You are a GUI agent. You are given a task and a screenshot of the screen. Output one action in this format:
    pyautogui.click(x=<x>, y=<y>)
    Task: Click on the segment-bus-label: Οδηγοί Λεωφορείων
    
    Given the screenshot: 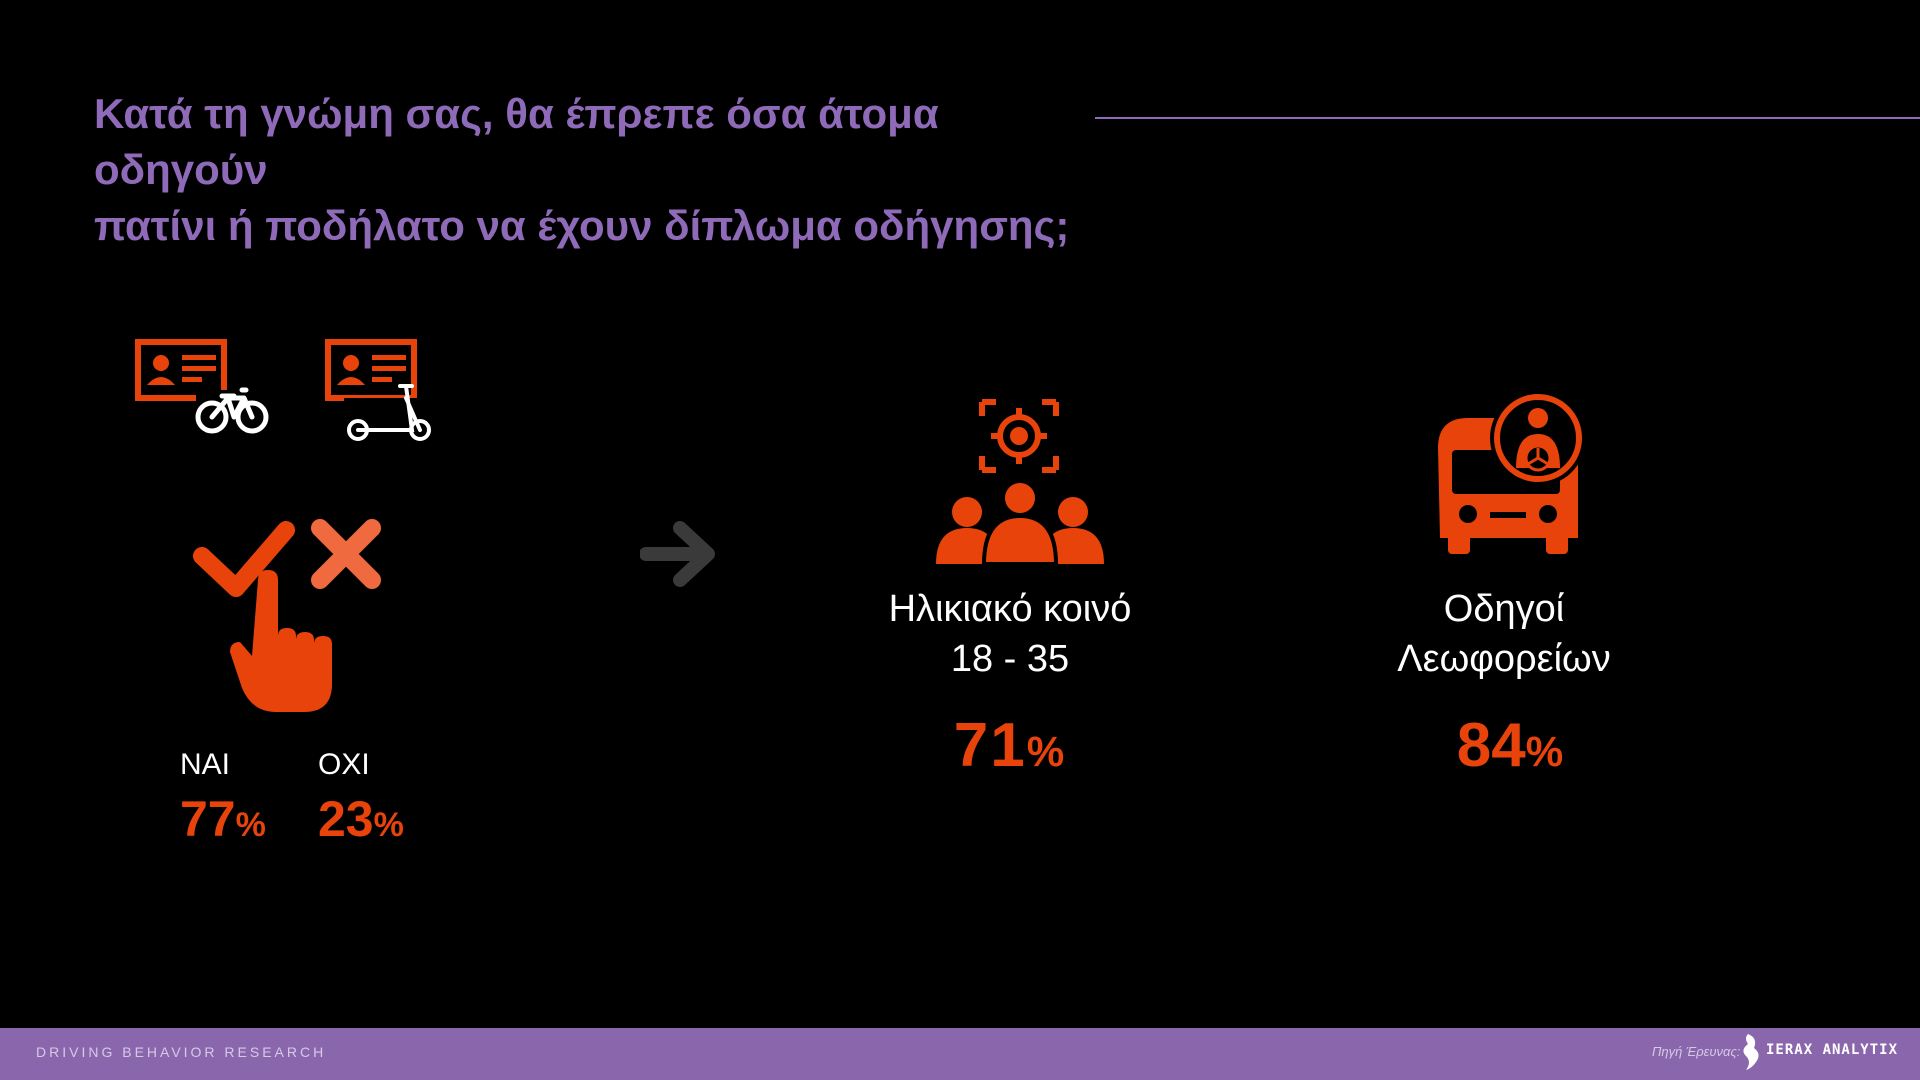 What is the action you would take?
    pyautogui.click(x=1504, y=634)
    